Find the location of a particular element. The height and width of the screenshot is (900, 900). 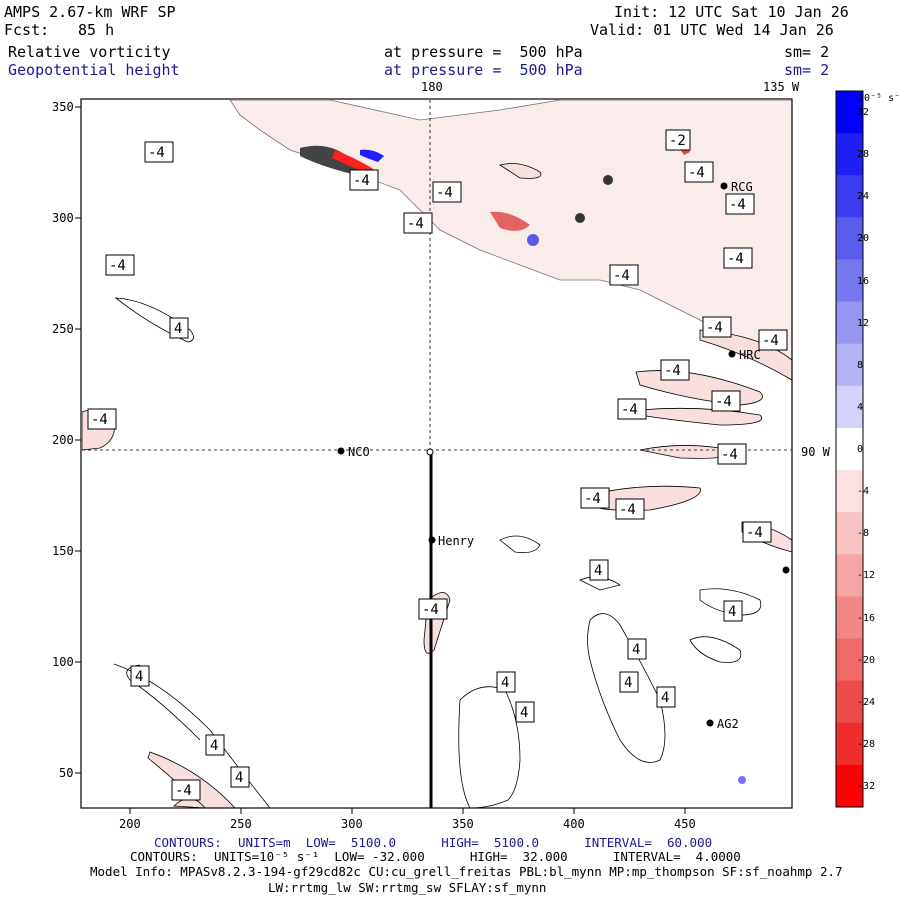

contours-vort-label: CONTOURS: is located at coordinates (164, 856).